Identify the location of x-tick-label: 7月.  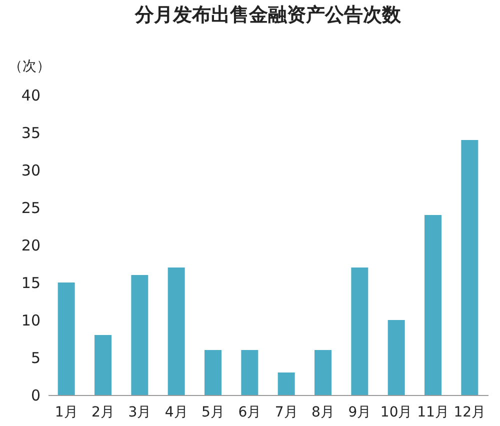
(286, 412).